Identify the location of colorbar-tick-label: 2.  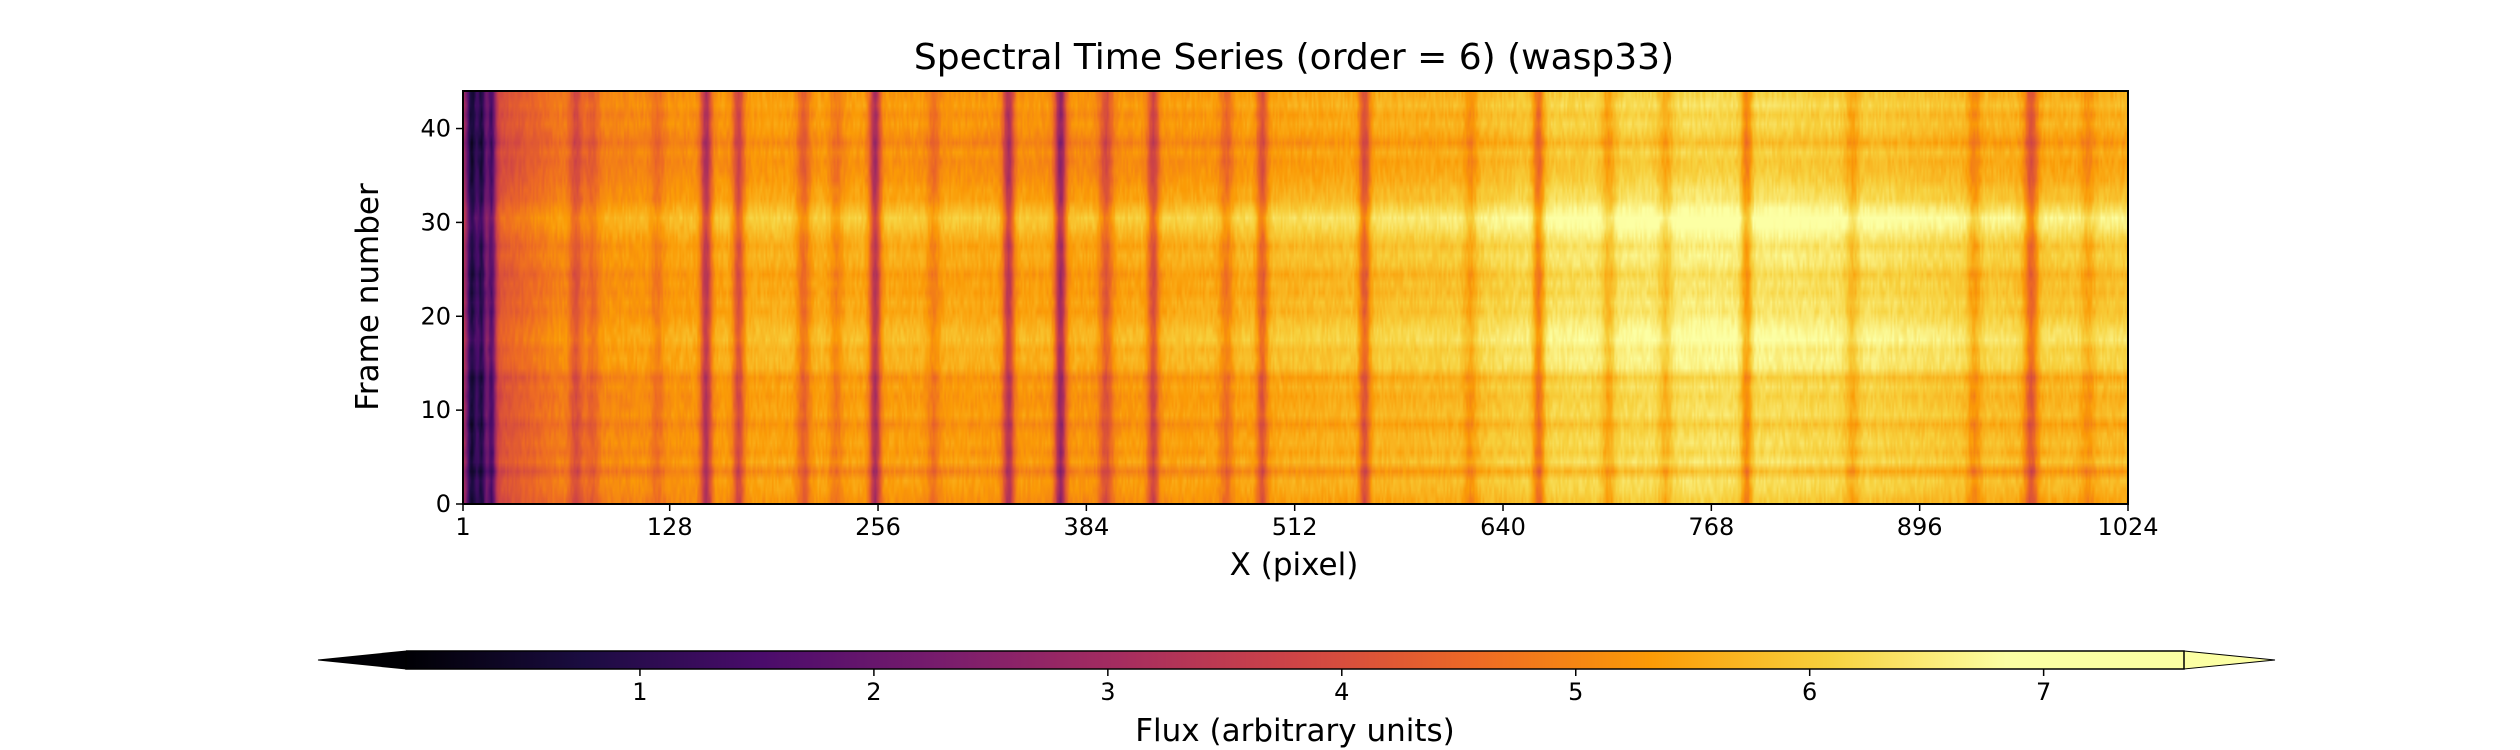
(873, 692).